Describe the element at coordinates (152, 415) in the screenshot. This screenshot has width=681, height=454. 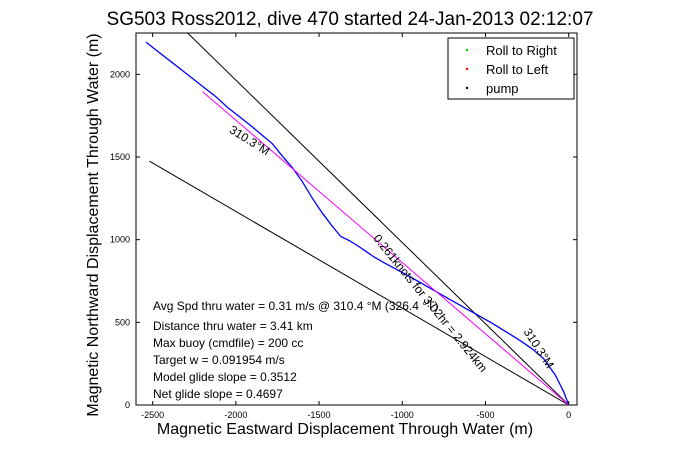
I see `x-tick-label: -2500` at that location.